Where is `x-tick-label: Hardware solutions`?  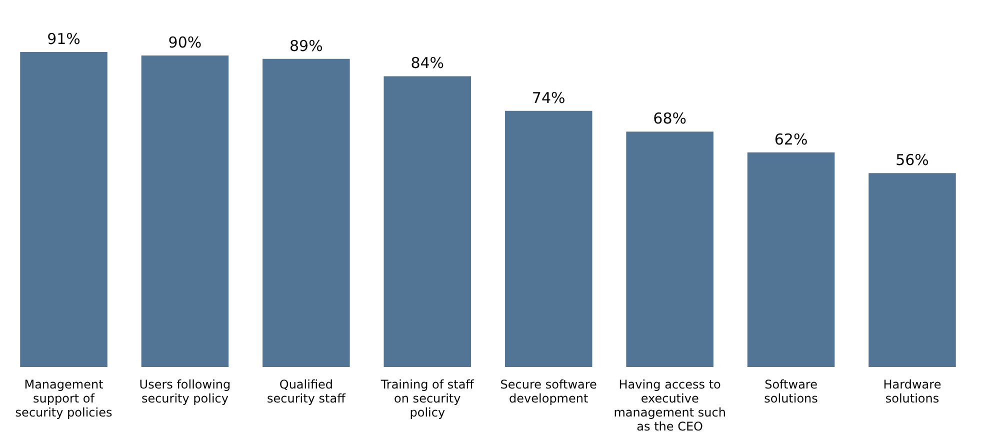
x-tick-label: Hardware solutions is located at coordinates (912, 392).